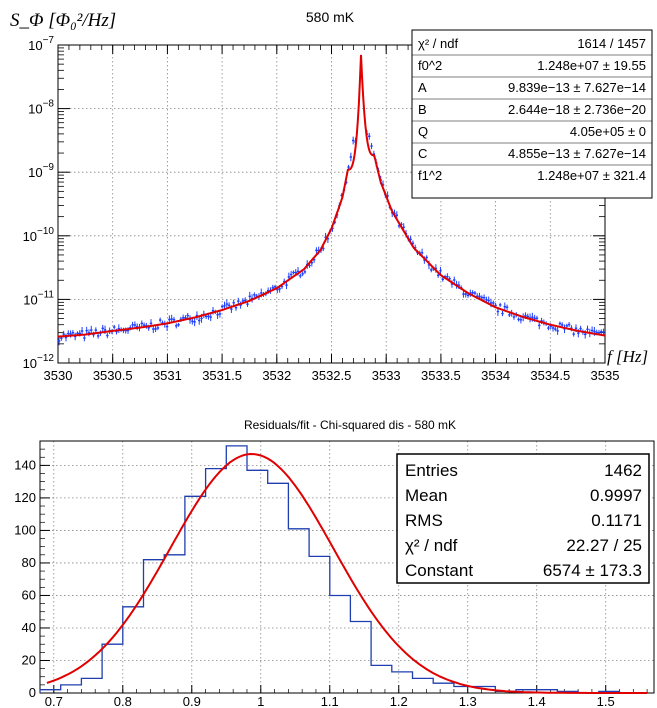 The image size is (657, 708). What do you see at coordinates (29, 594) in the screenshot?
I see `bottom-y-tick-label: 60` at bounding box center [29, 594].